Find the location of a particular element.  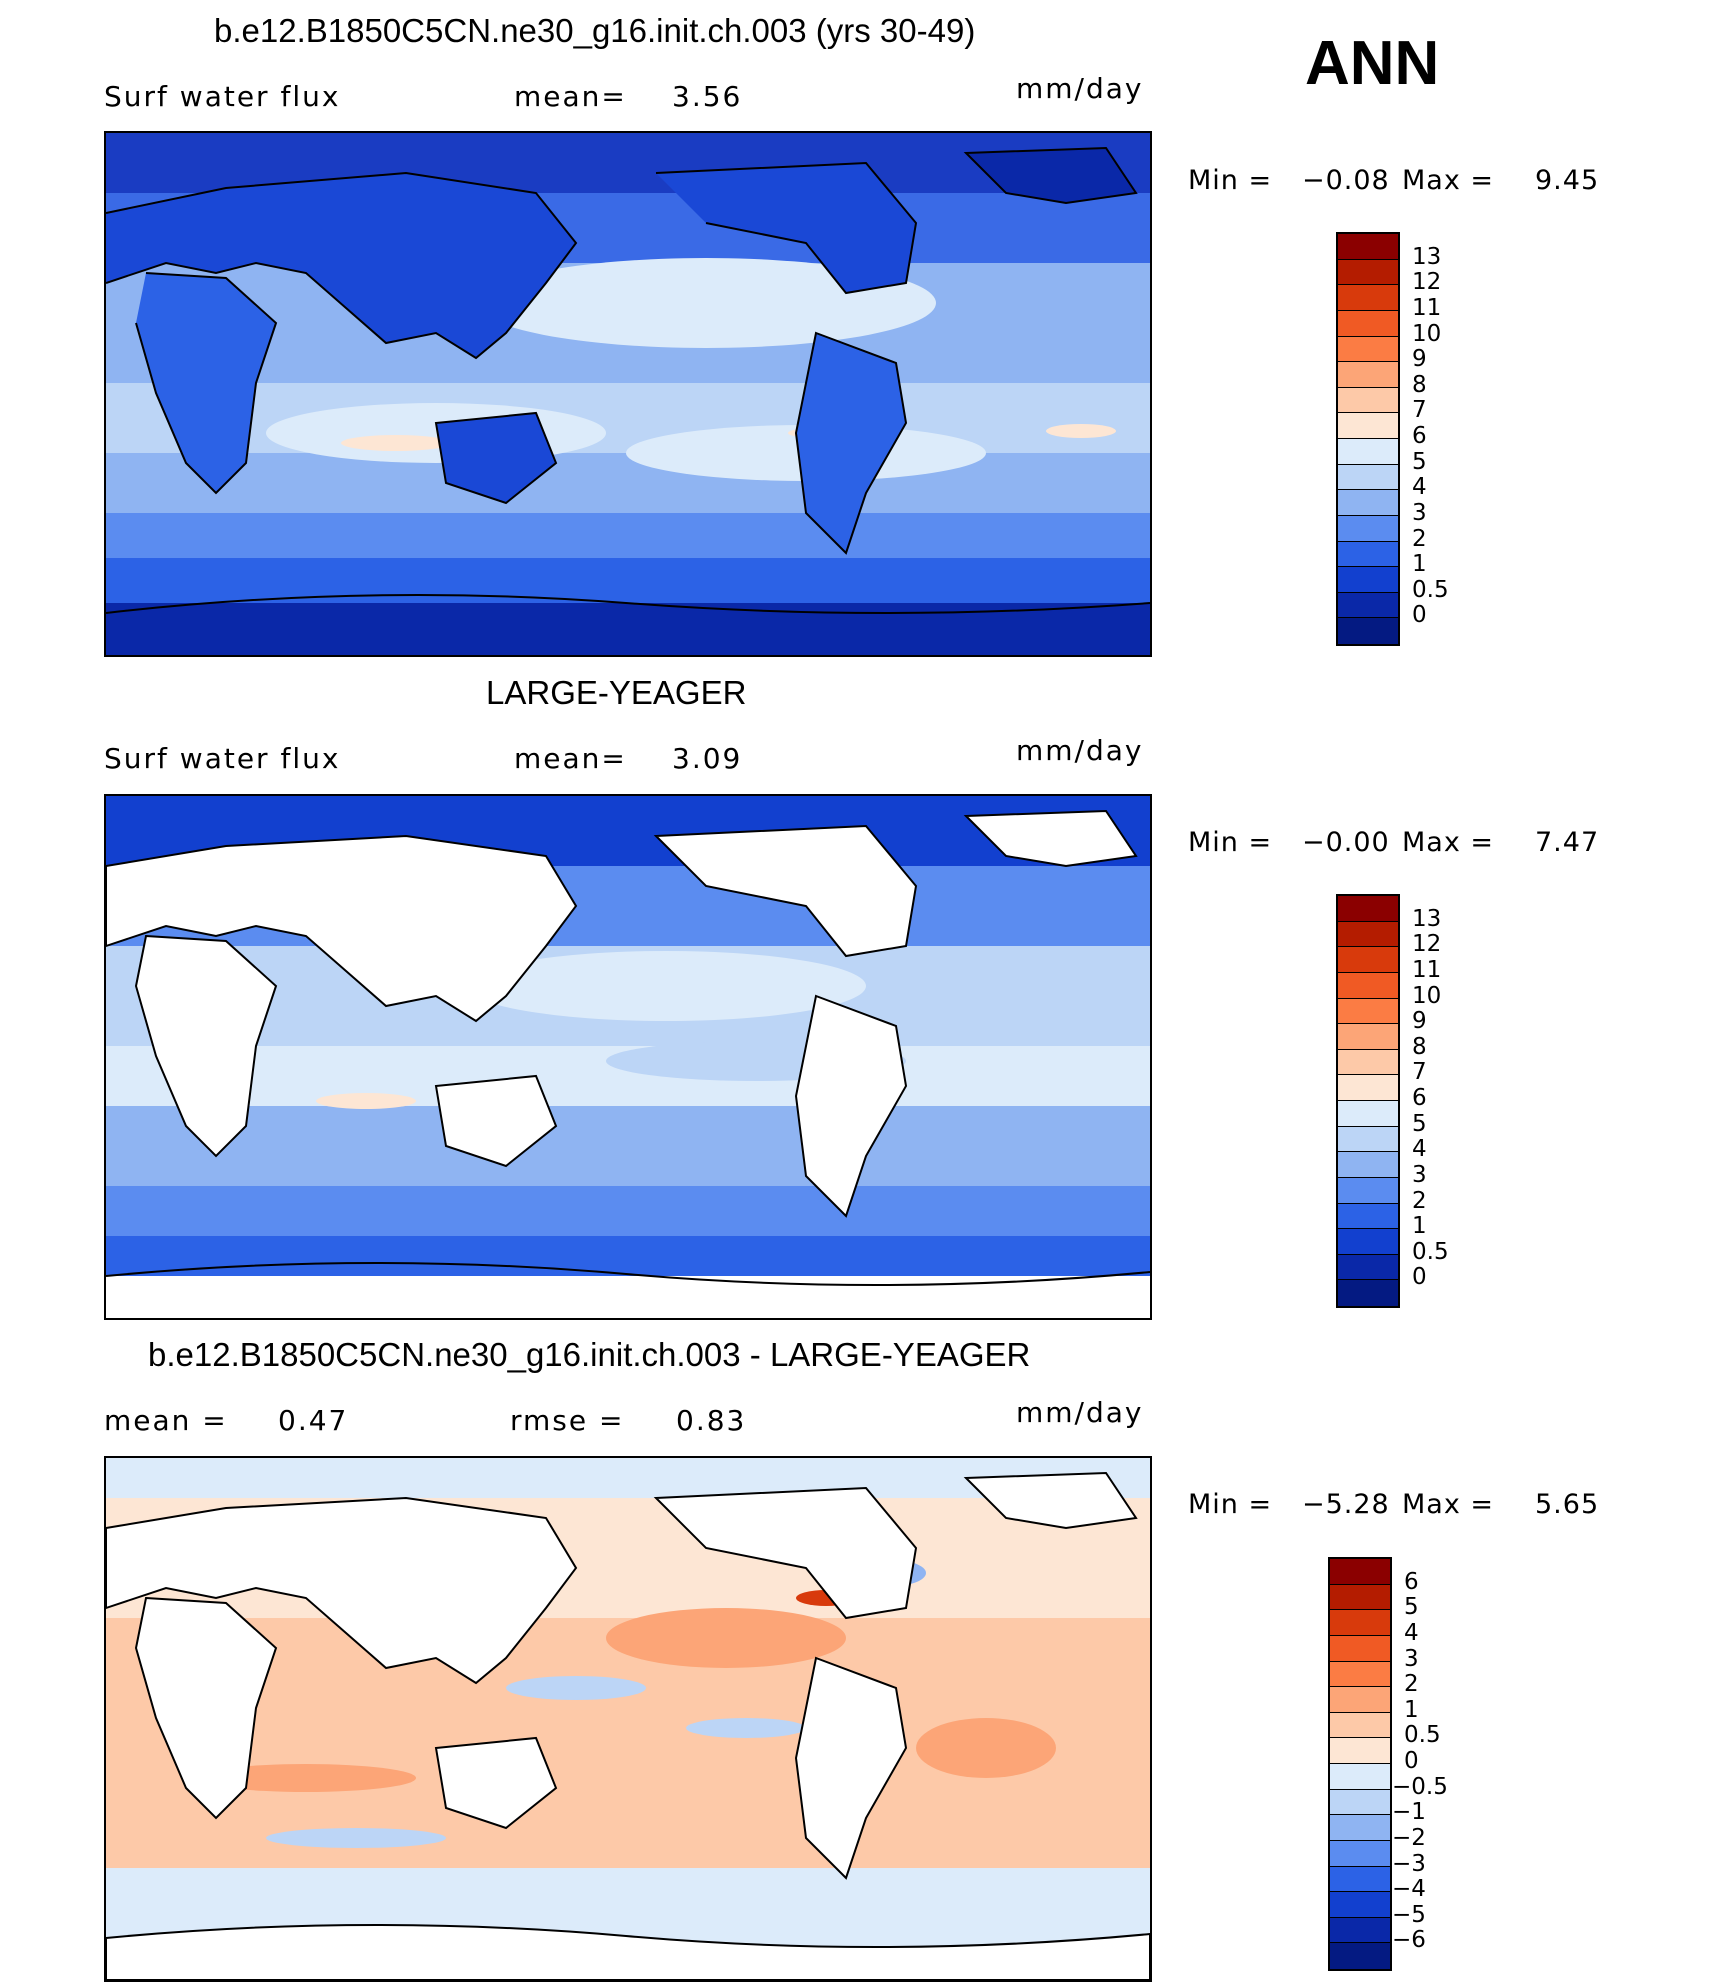

panel3-colorbar-tick-label: 1 is located at coordinates (1411, 1709).